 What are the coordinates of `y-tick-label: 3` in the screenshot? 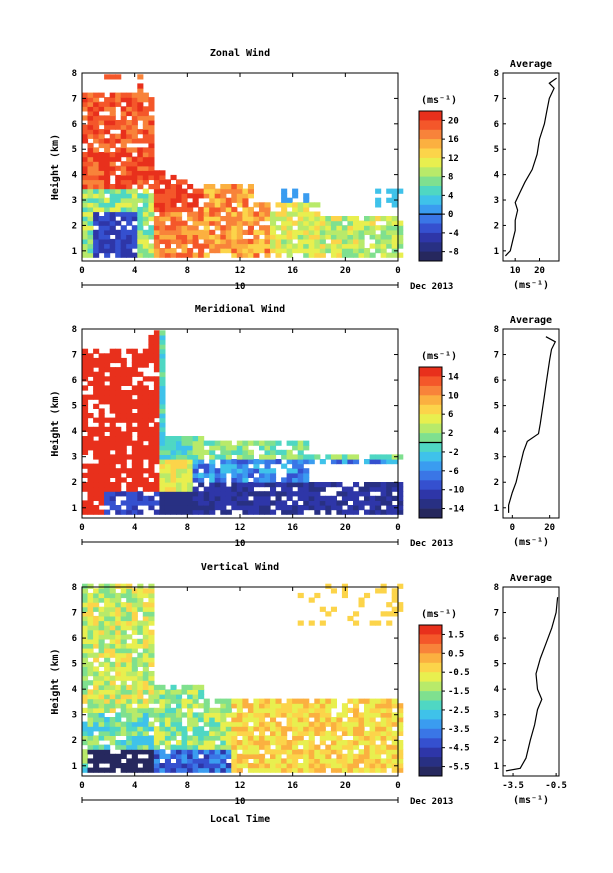 It's located at (74, 716).